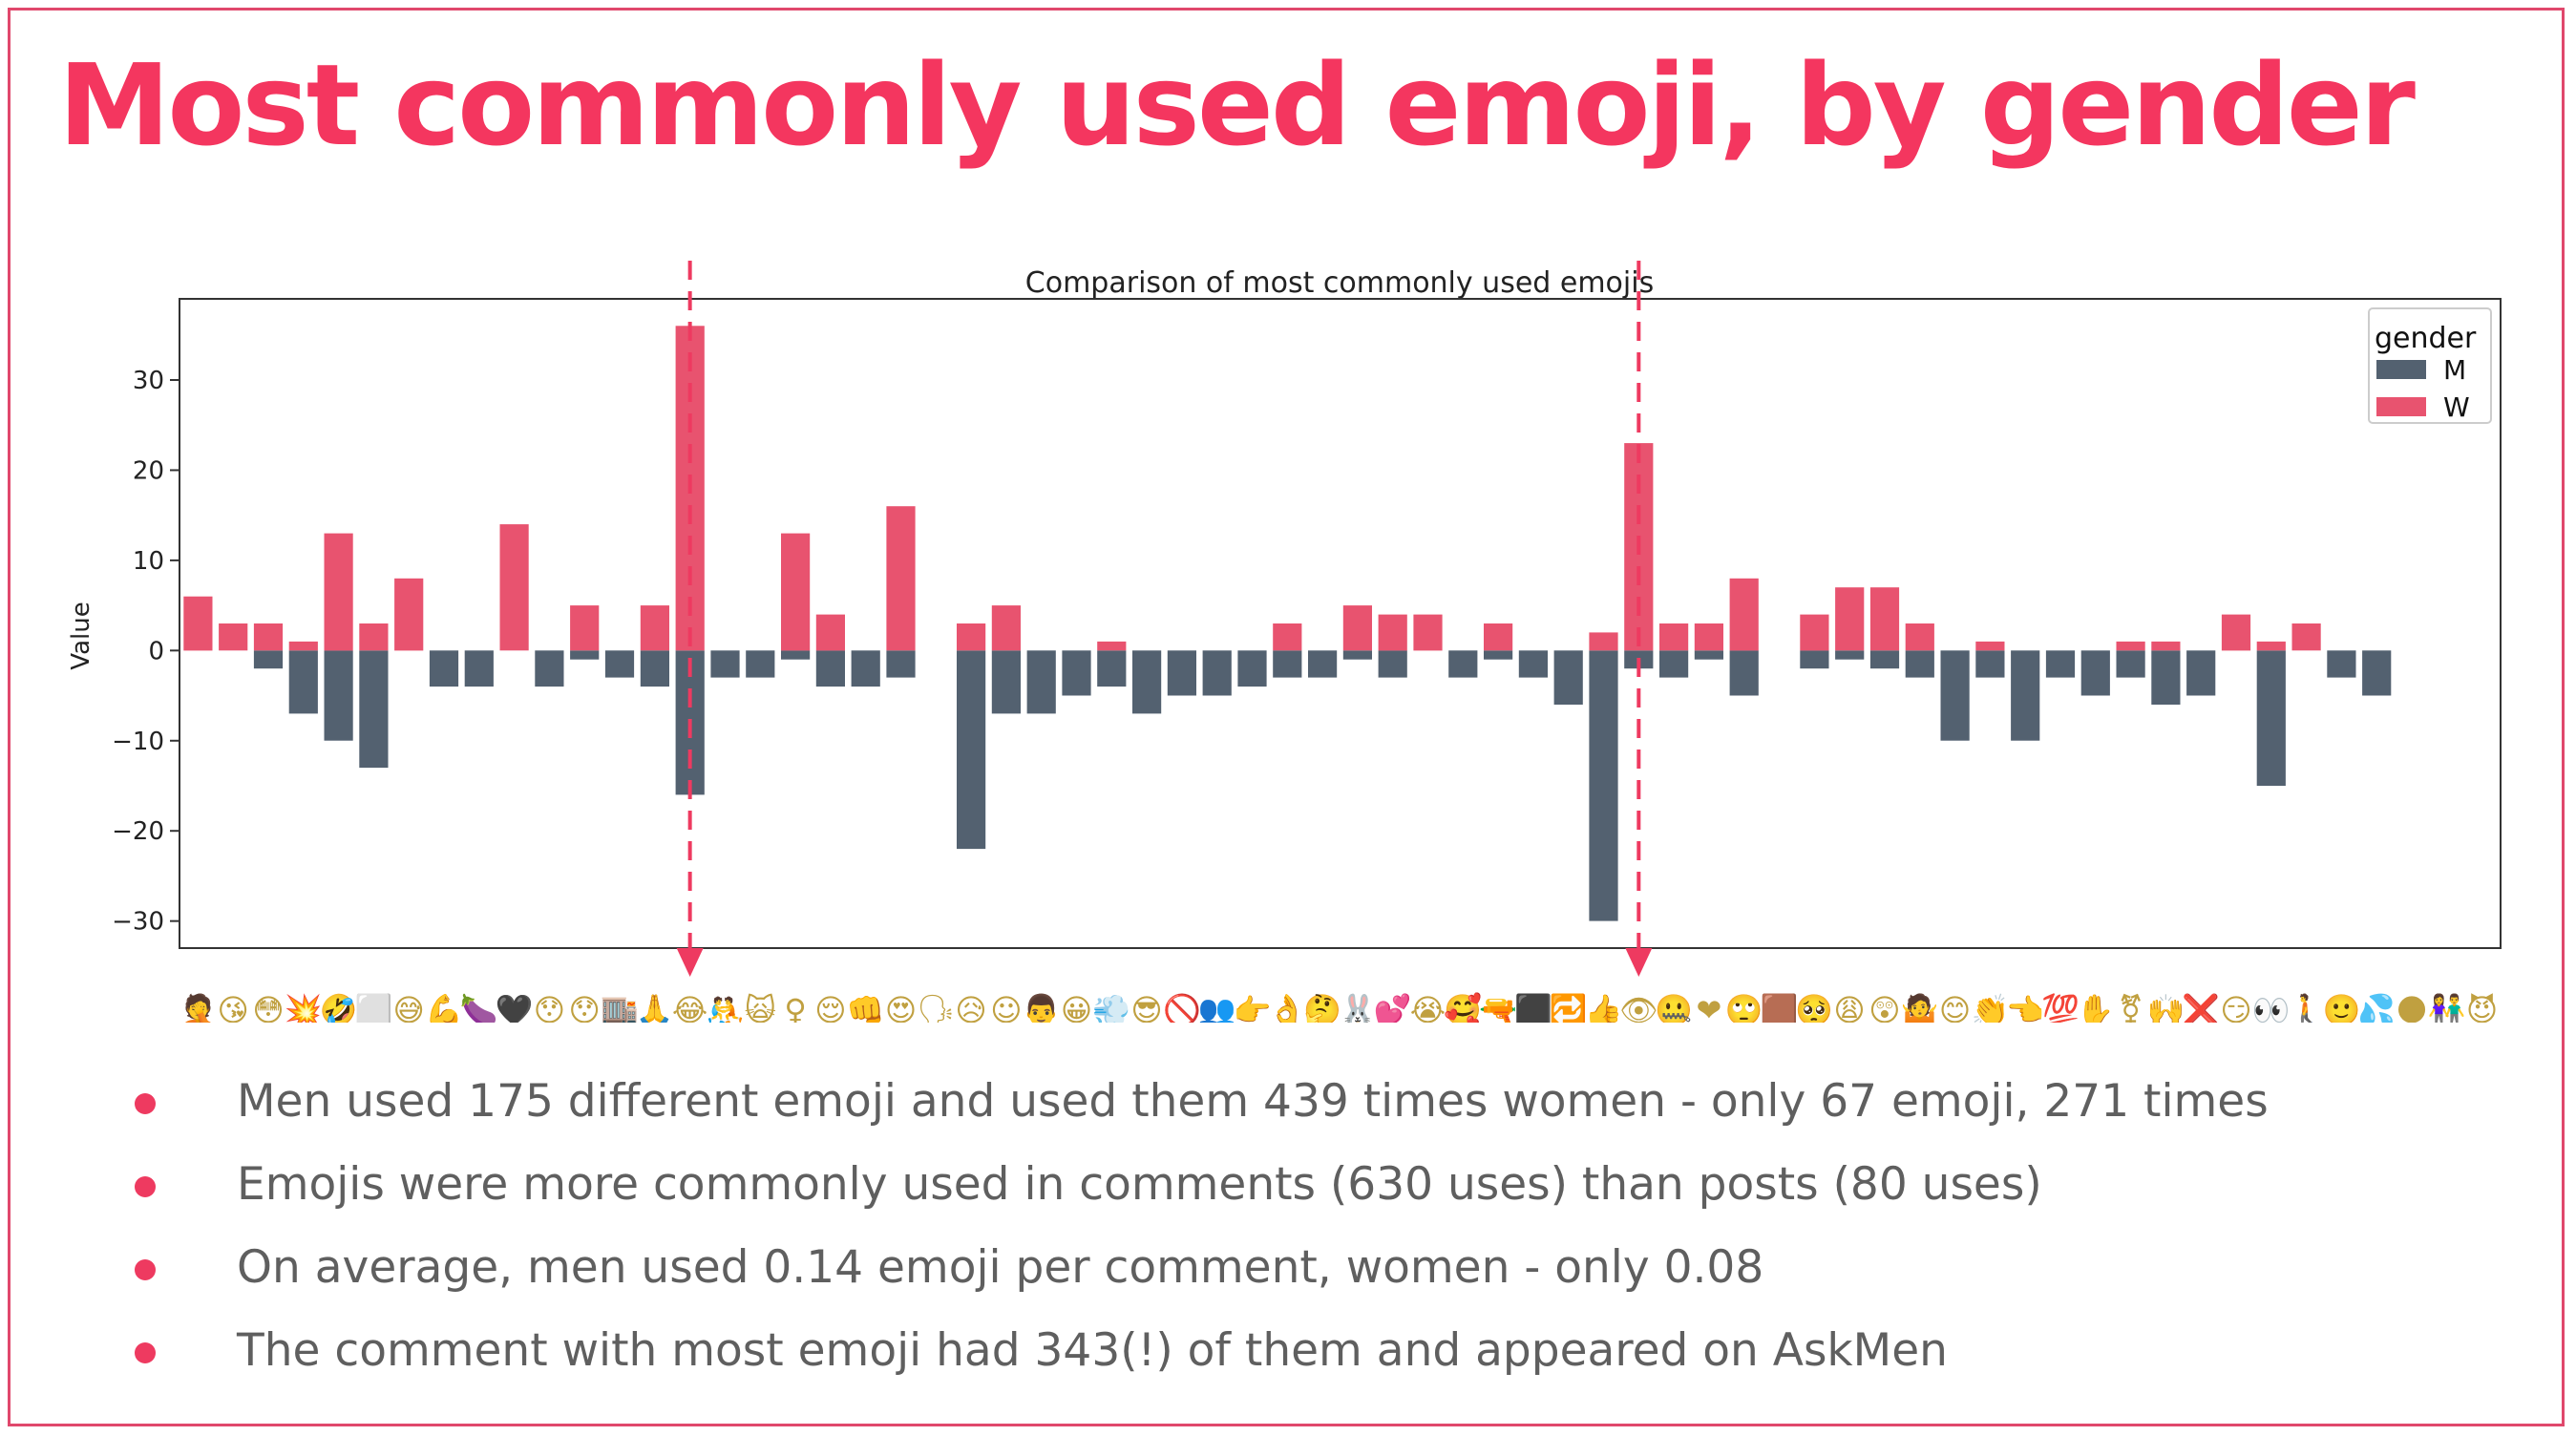 The height and width of the screenshot is (1436, 2576). Describe the element at coordinates (1990, 1007) in the screenshot. I see `x-tick-emoji: 👏` at that location.